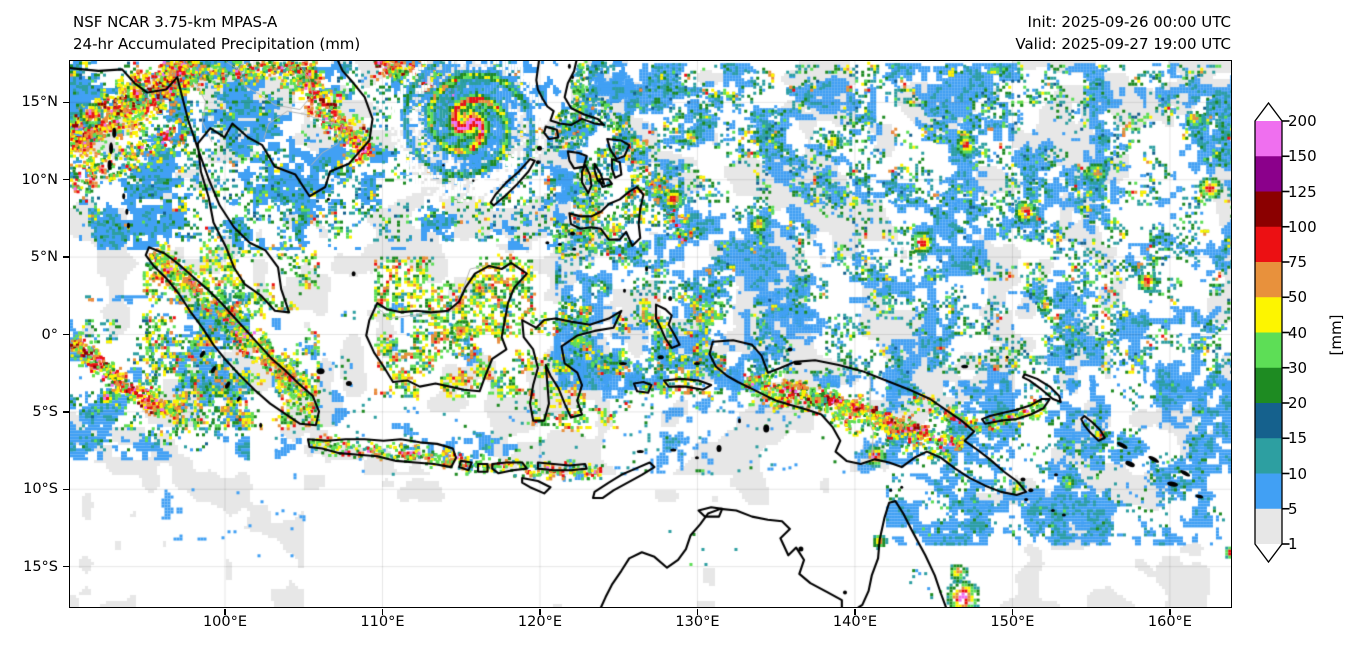 The height and width of the screenshot is (649, 1361). Describe the element at coordinates (1298, 262) in the screenshot. I see `colorbar-tick-label: 75` at that location.